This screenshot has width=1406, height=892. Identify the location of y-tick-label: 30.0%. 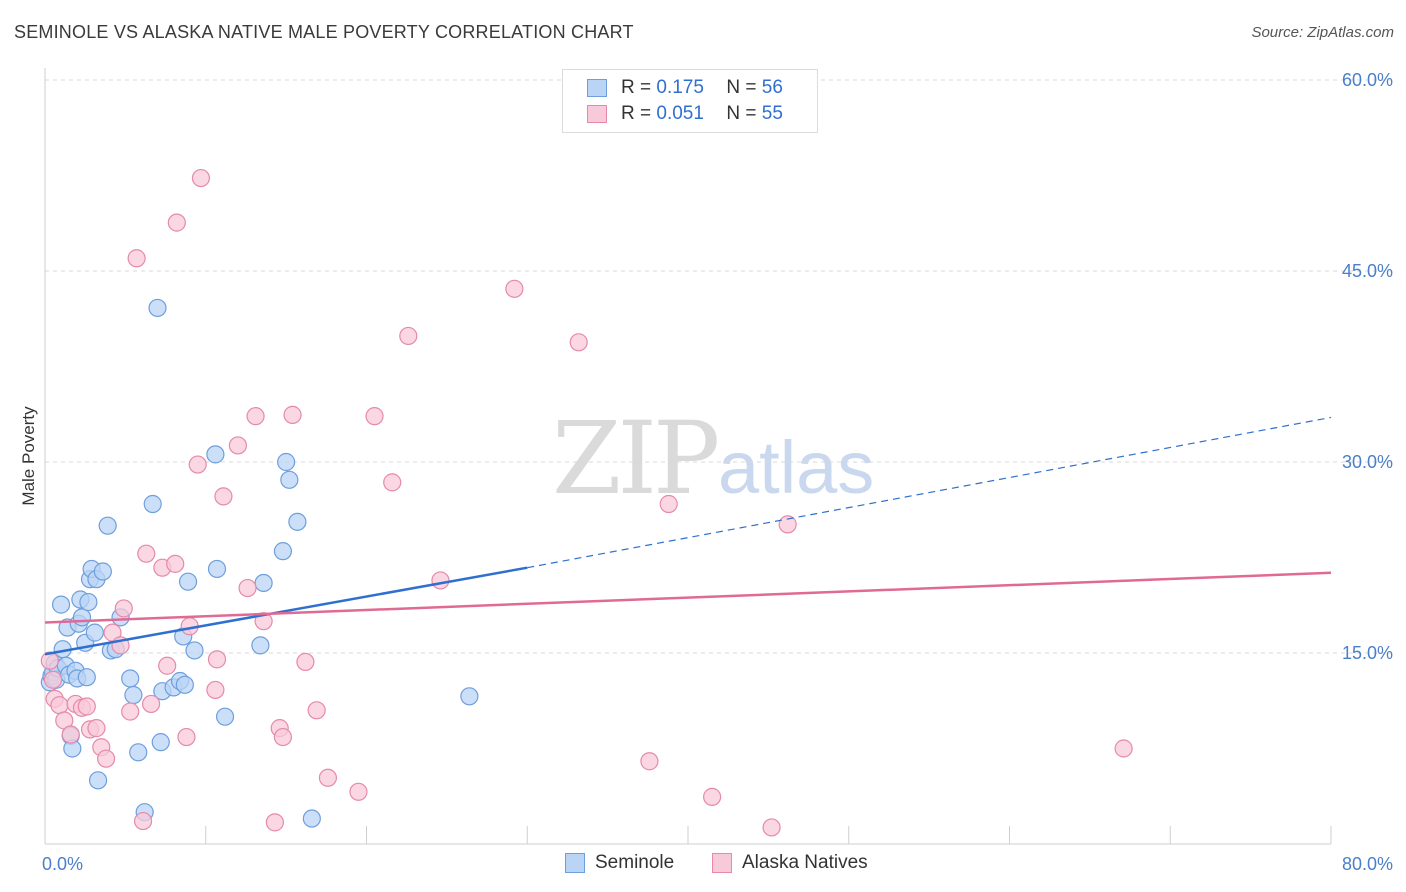
(1367, 462).